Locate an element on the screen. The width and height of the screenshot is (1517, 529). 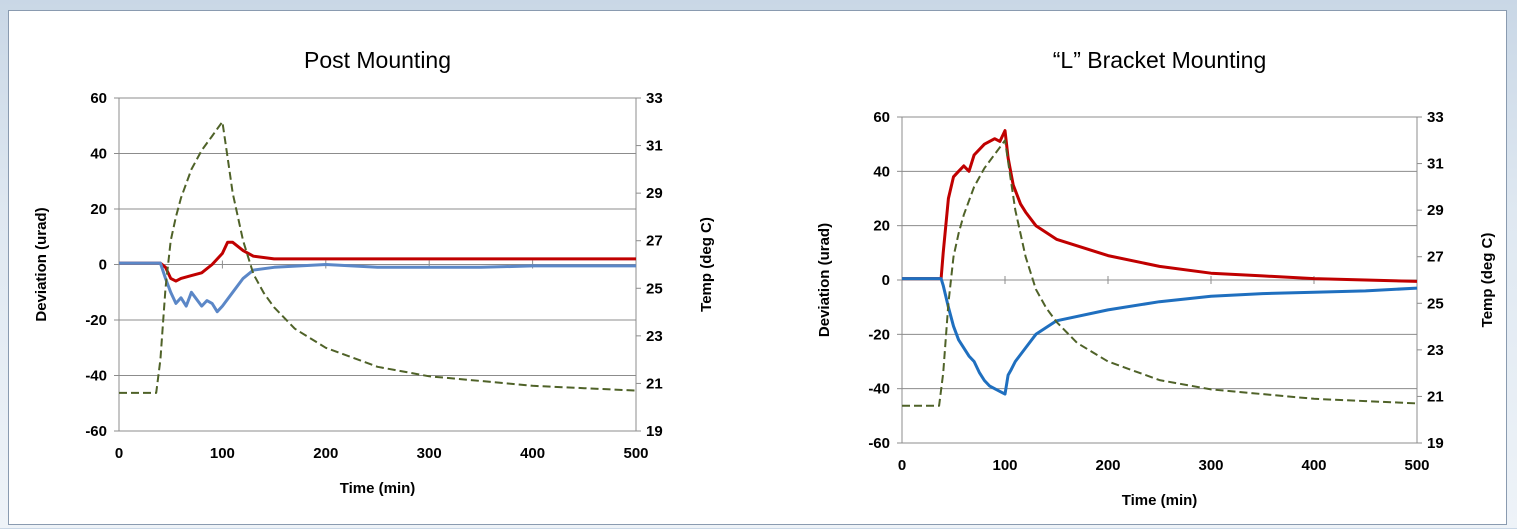
chart-title: Post Mounting is located at coordinates (377, 60).